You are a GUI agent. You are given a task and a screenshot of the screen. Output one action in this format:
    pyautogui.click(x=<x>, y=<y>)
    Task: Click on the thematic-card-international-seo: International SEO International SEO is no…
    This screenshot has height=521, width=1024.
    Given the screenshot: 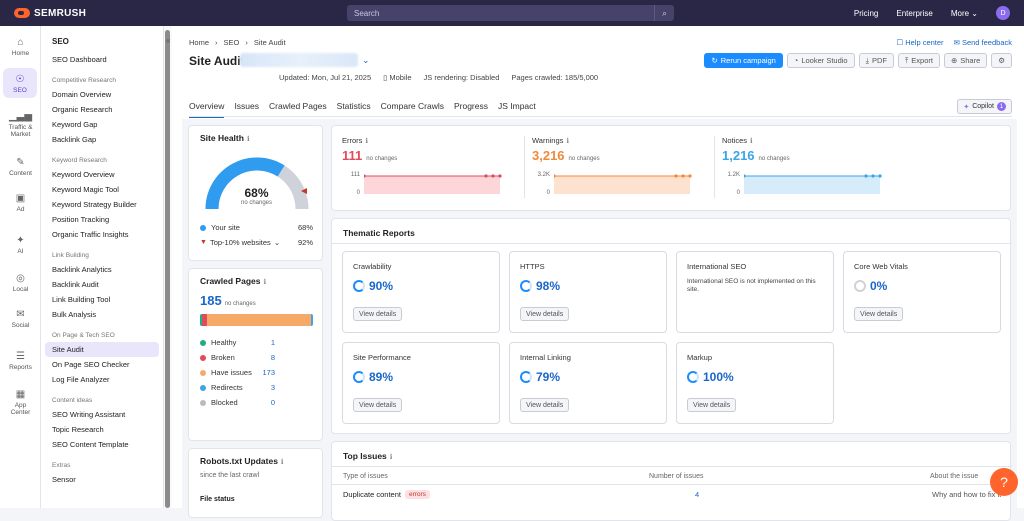 What is the action you would take?
    pyautogui.click(x=755, y=292)
    